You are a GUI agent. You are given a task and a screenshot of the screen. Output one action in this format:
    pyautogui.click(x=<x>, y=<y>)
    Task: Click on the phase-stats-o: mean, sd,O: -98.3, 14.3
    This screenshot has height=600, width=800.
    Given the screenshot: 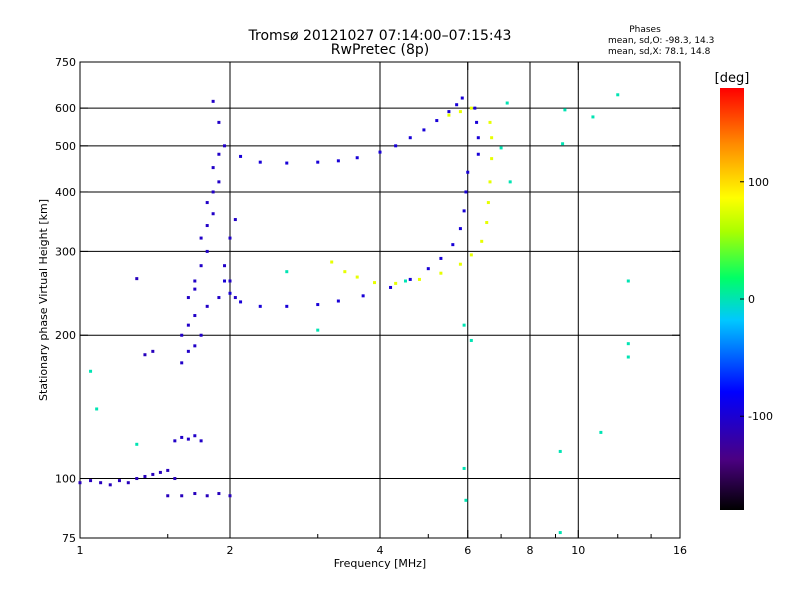 What is the action you would take?
    pyautogui.click(x=661, y=41)
    